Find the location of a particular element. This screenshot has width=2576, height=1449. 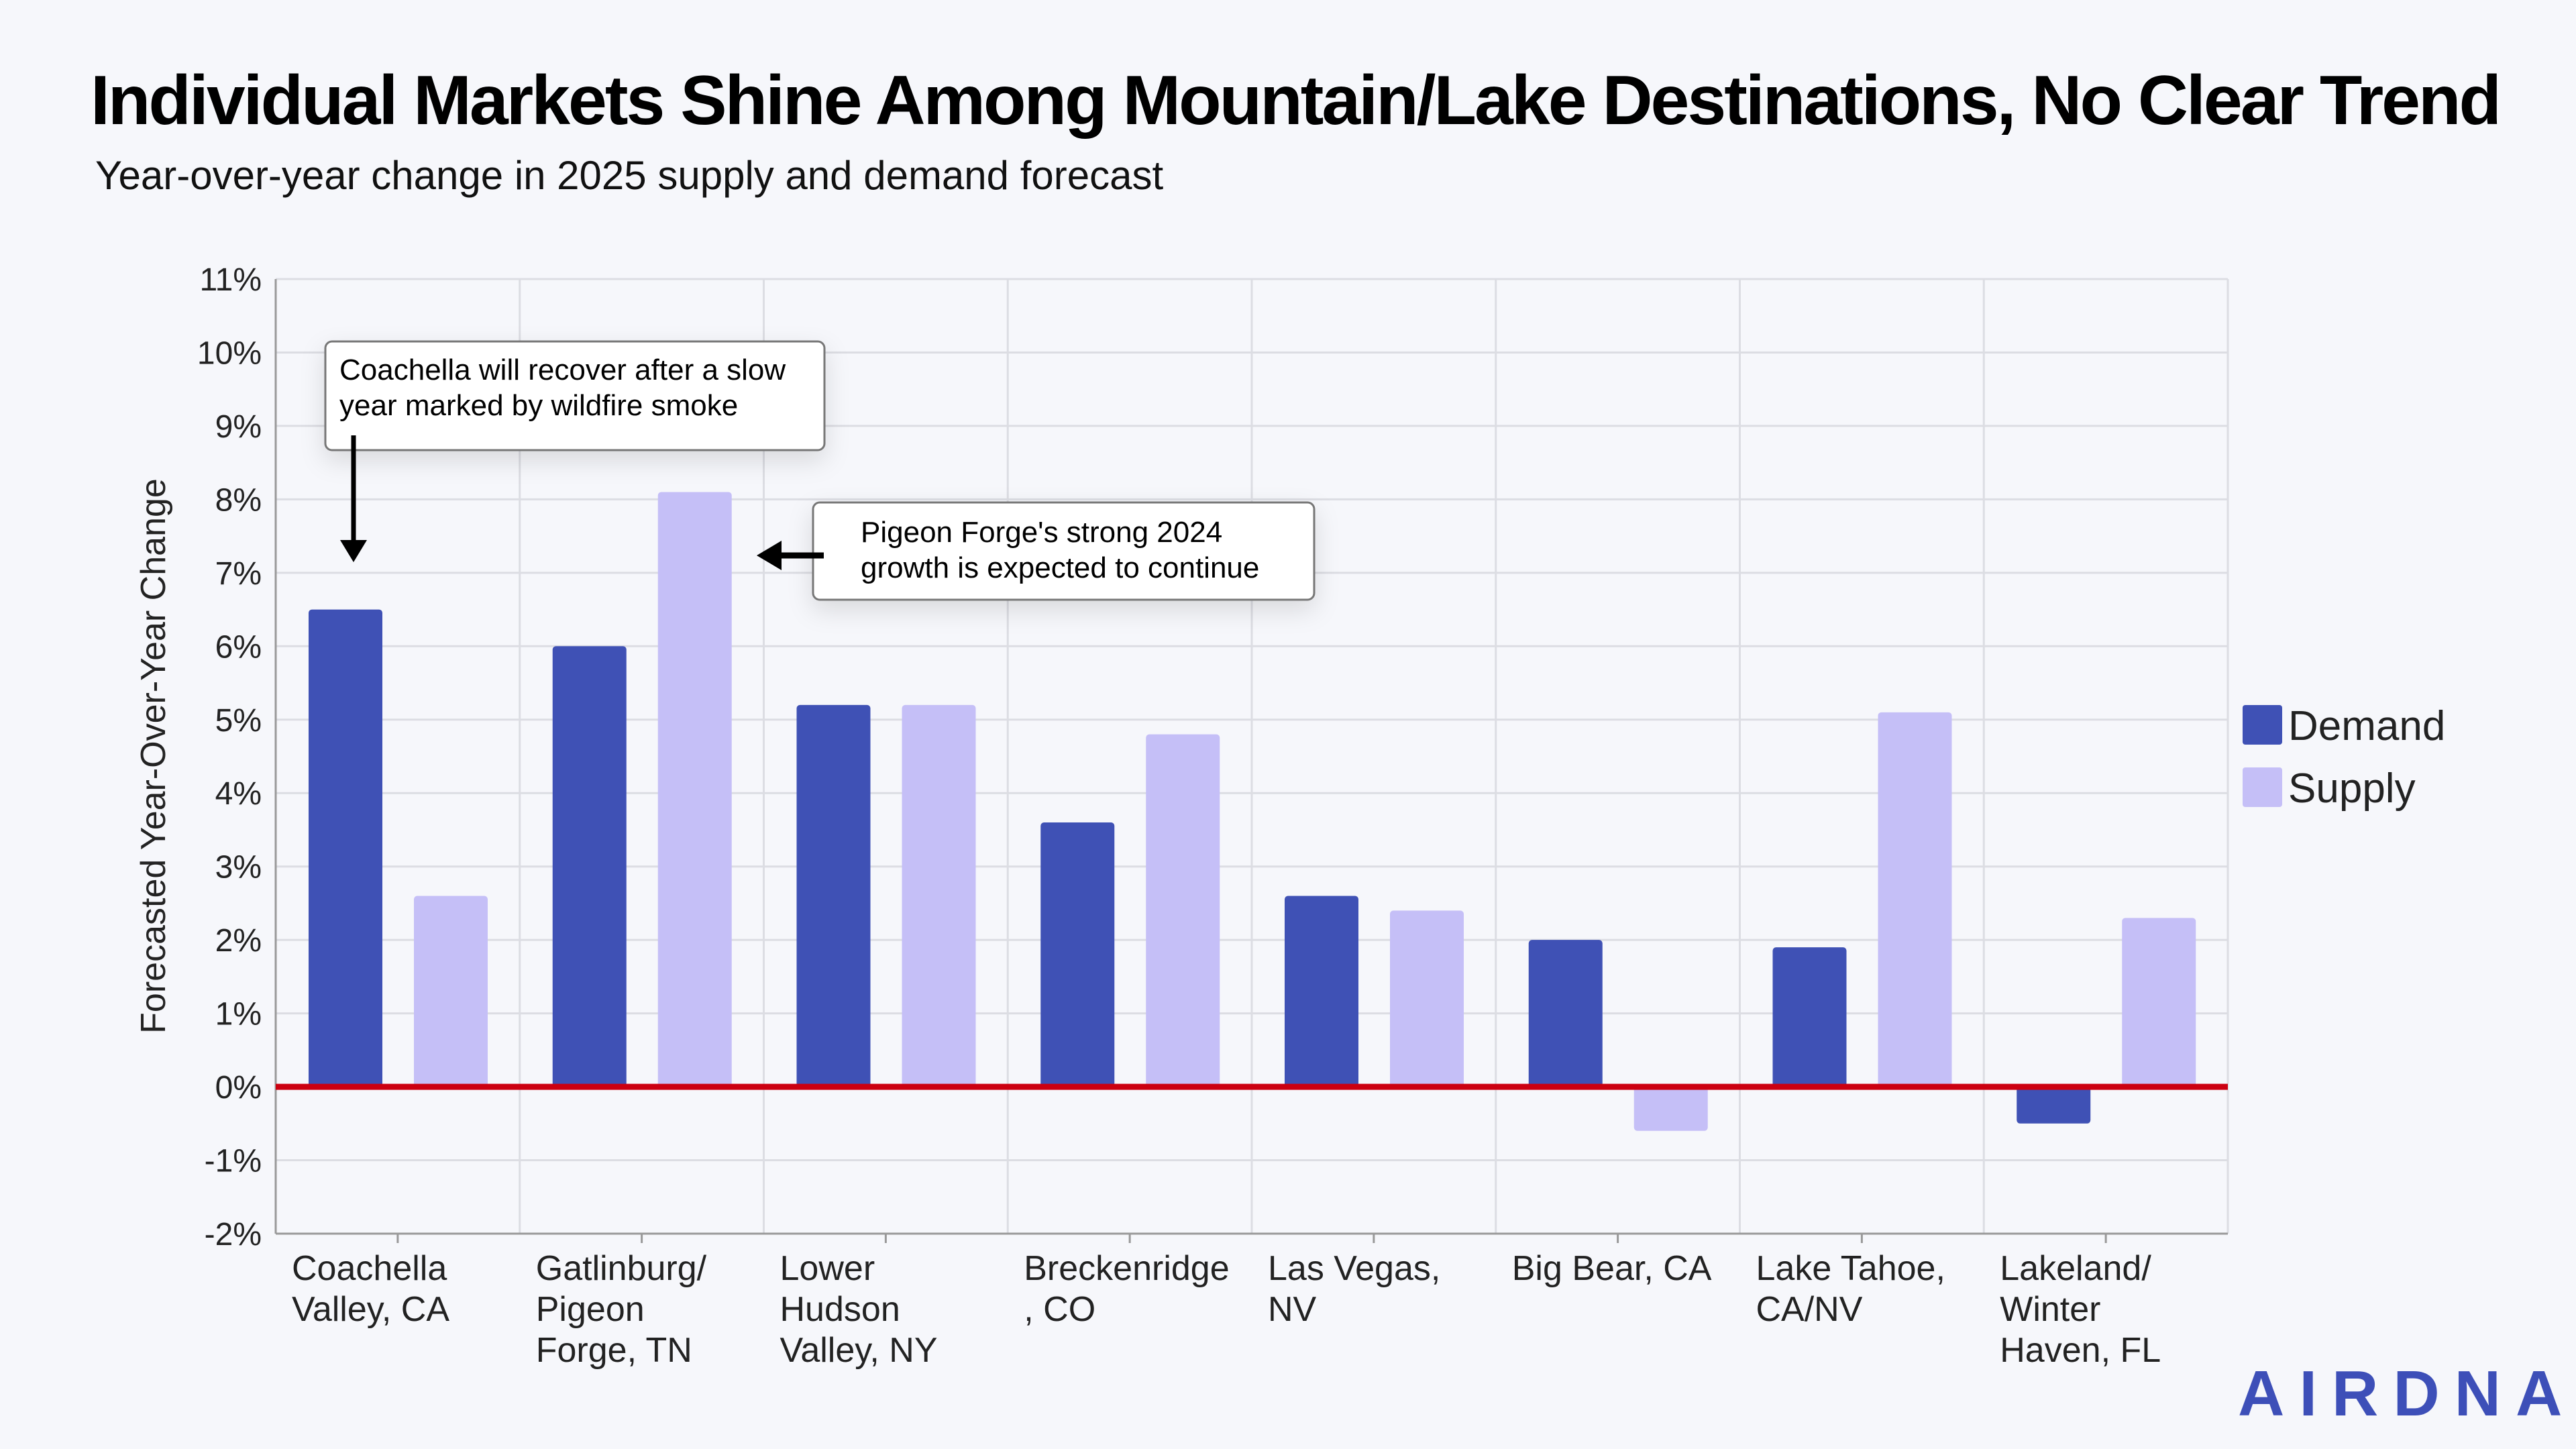

annotation-text: growth is expected to continue is located at coordinates (1060, 567).